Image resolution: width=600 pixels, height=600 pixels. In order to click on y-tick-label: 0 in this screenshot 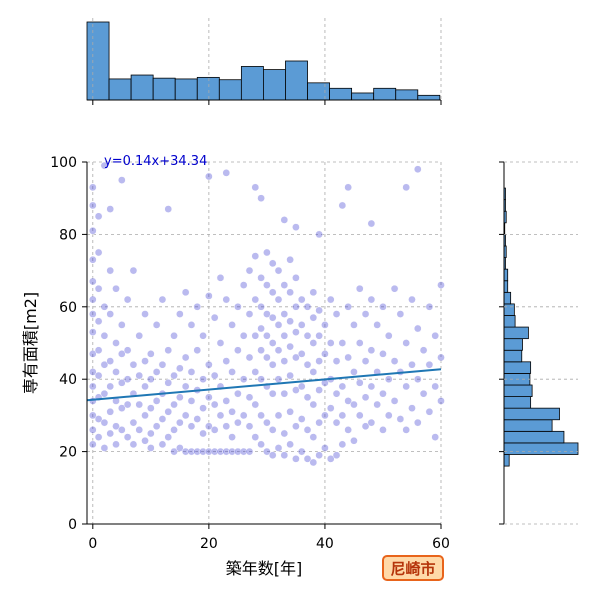, I will do `click(72, 525)`.